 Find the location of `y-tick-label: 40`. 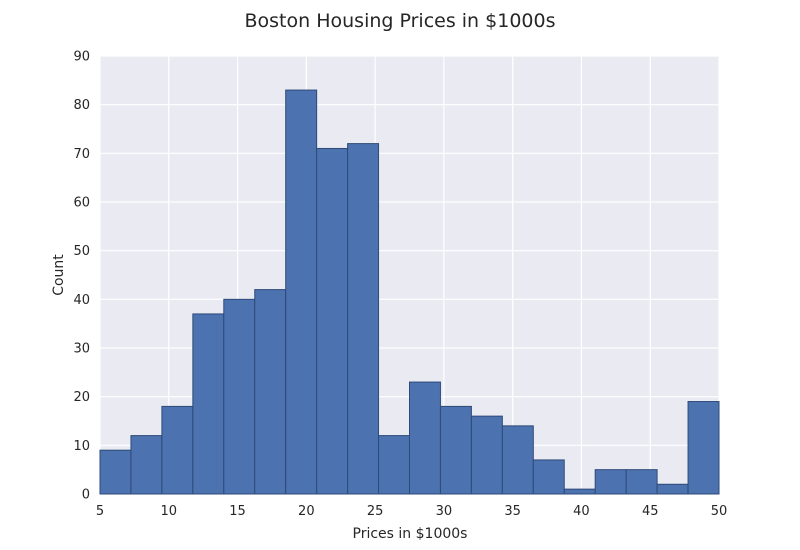

y-tick-label: 40 is located at coordinates (81, 300).